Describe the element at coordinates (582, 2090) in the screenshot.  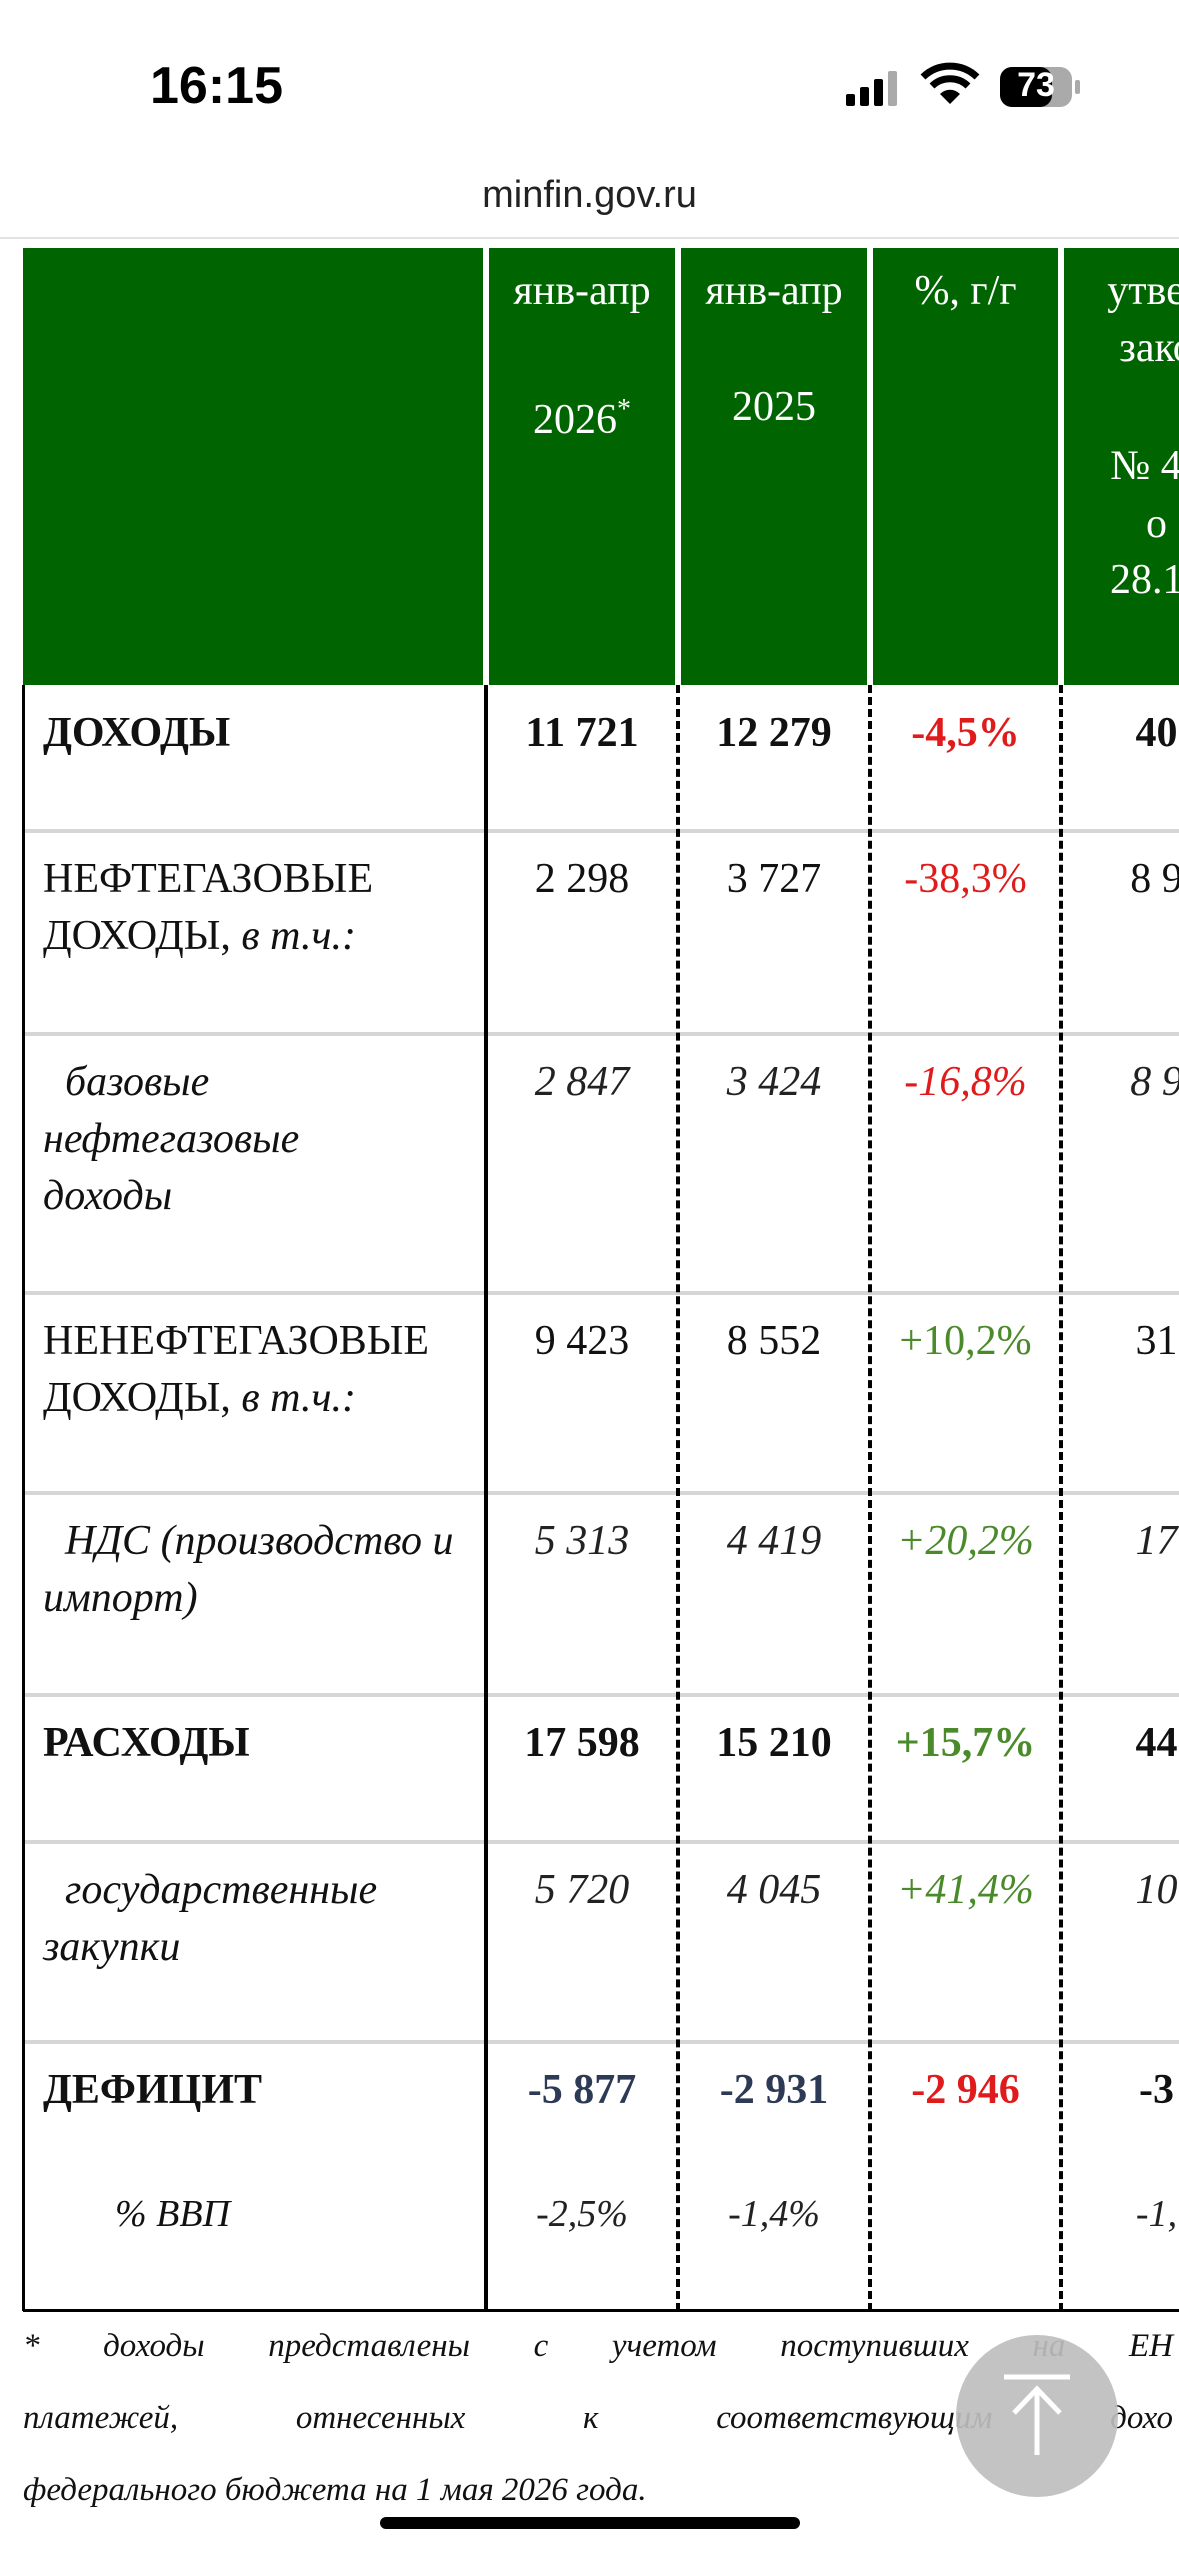
I see `cell-value: -5 877` at that location.